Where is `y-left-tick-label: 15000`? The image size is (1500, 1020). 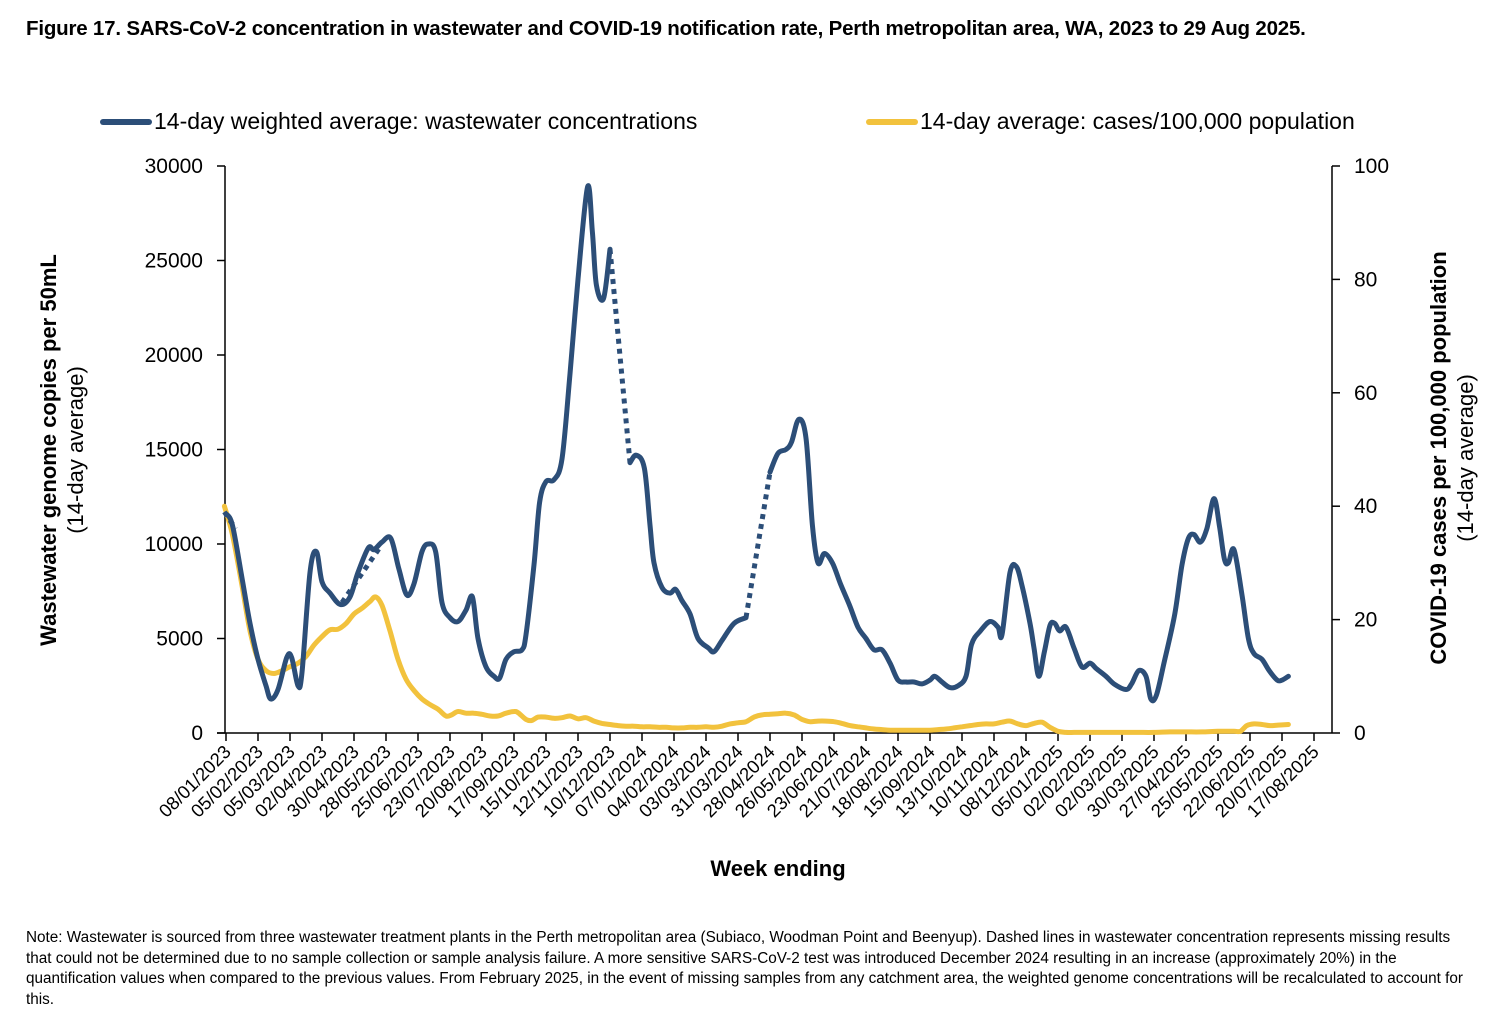
y-left-tick-label: 15000 is located at coordinates (174, 450).